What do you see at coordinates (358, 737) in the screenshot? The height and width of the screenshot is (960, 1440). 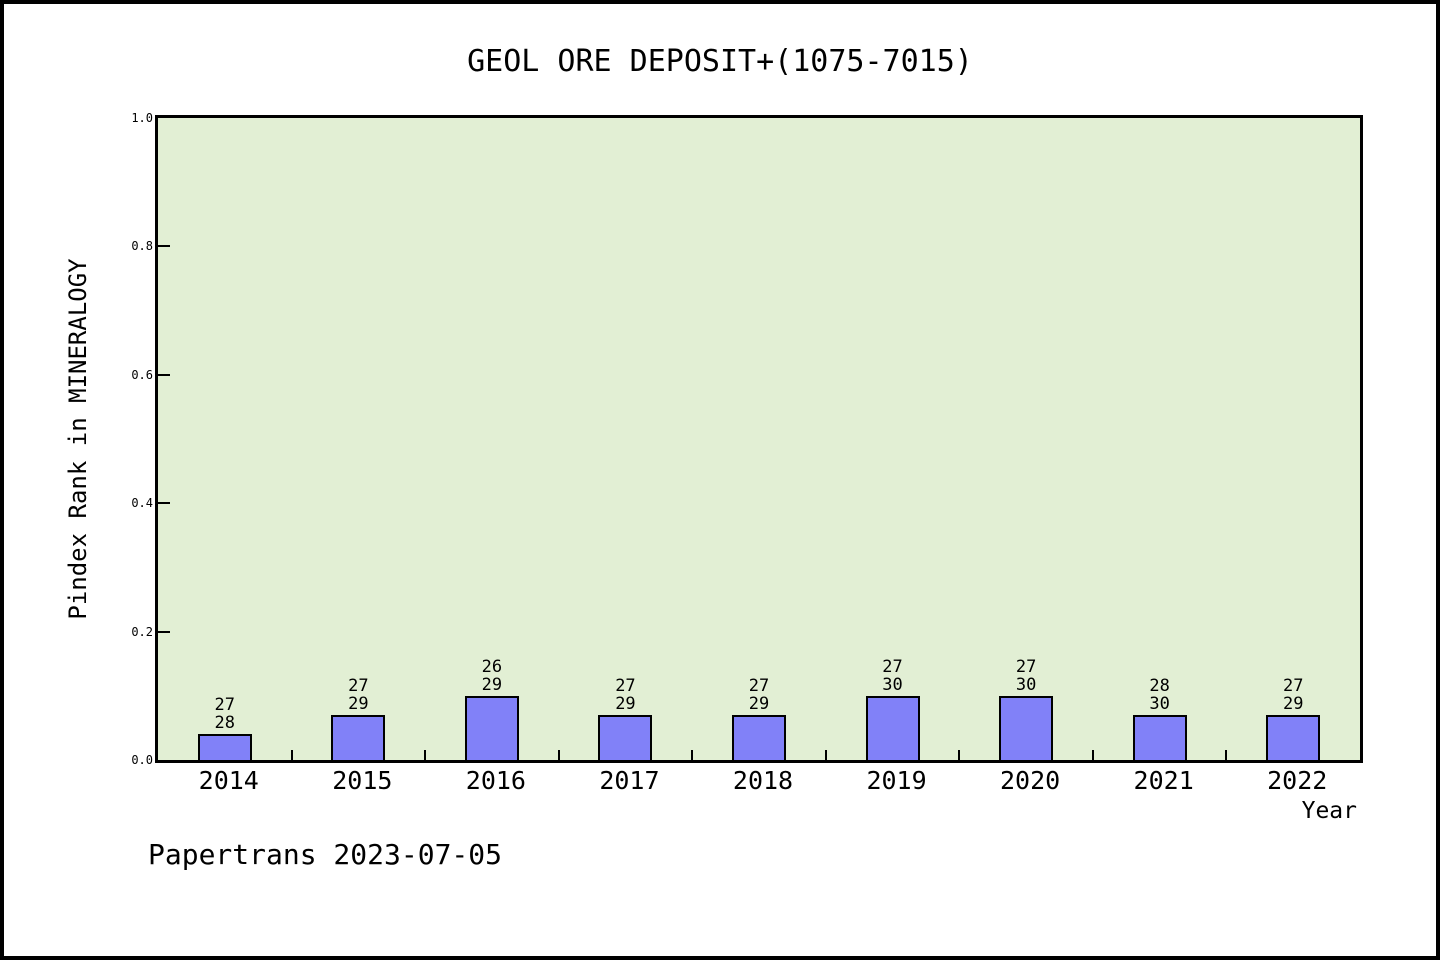 I see `bar-2015` at bounding box center [358, 737].